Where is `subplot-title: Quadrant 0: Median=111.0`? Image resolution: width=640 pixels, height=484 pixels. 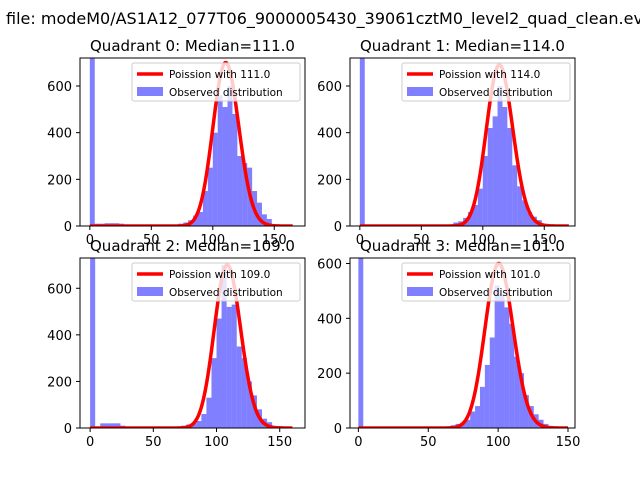
subplot-title: Quadrant 0: Median=111.0 is located at coordinates (192, 46).